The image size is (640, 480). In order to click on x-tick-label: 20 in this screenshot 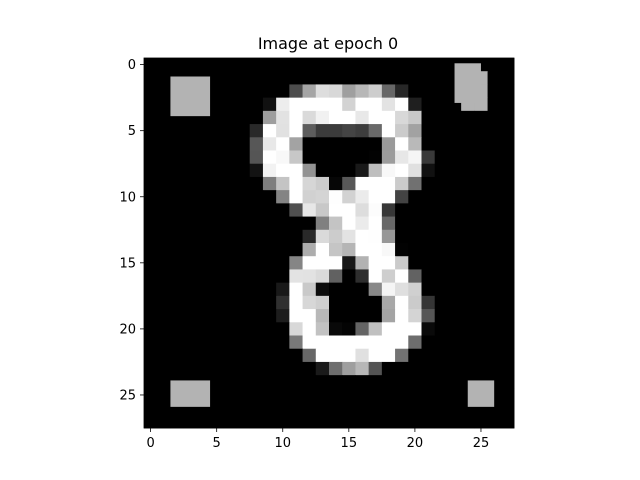, I will do `click(415, 443)`.